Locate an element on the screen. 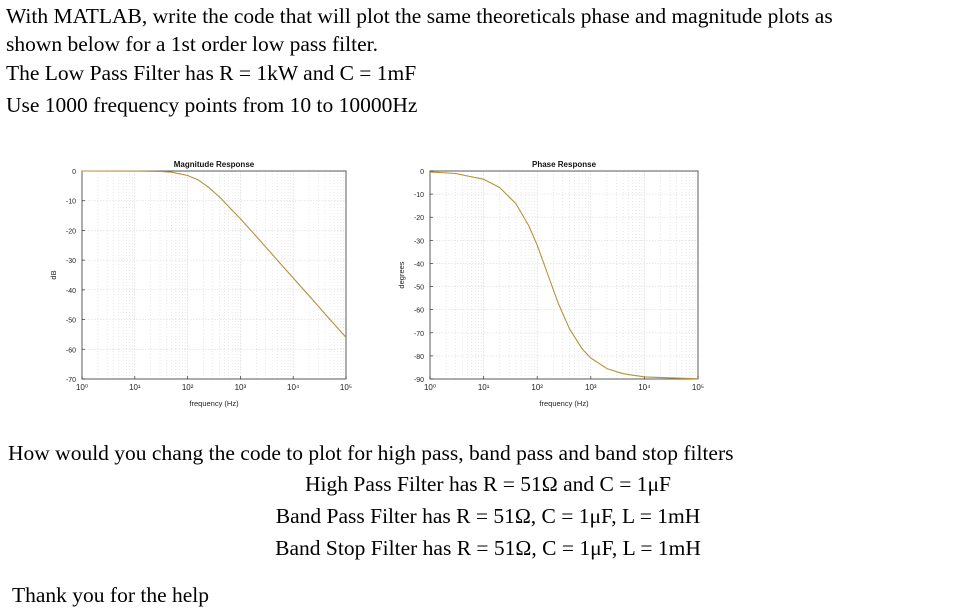 This screenshot has width=976, height=613. phase-plot-area is located at coordinates (564, 275).